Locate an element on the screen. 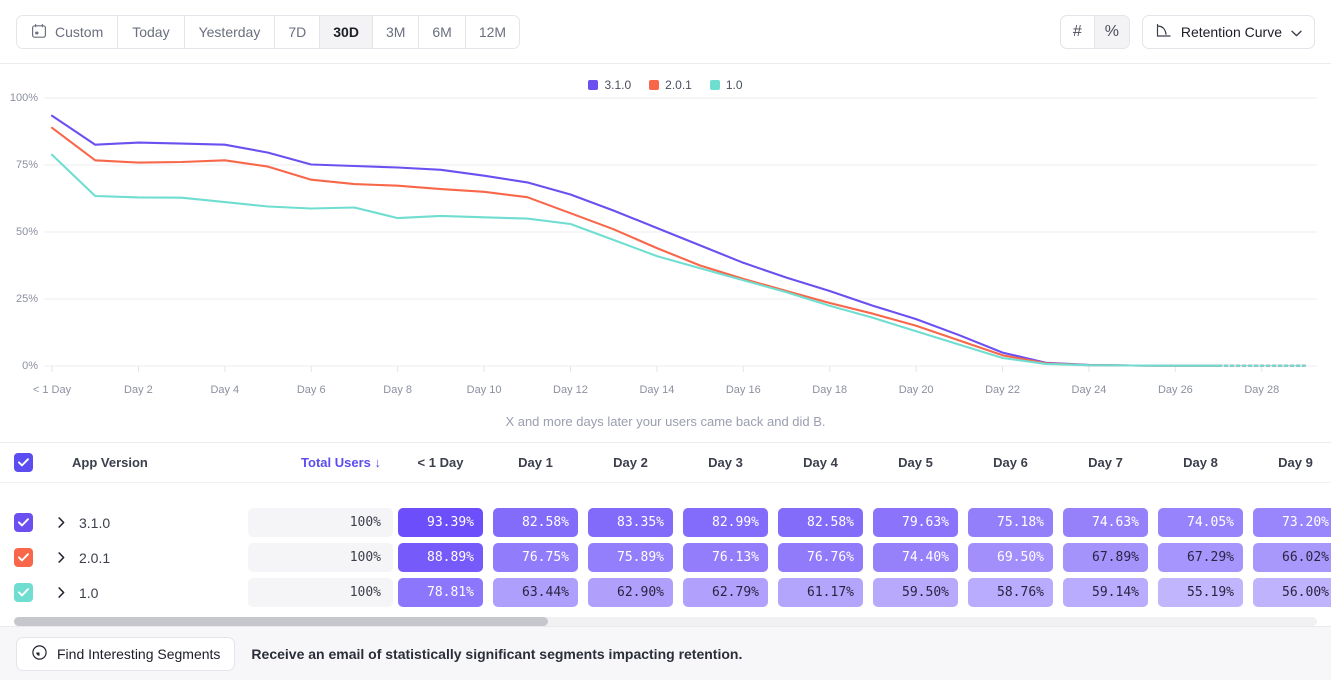 The height and width of the screenshot is (680, 1331). legend-item-3.1.0: 3.1.0 is located at coordinates (609, 85).